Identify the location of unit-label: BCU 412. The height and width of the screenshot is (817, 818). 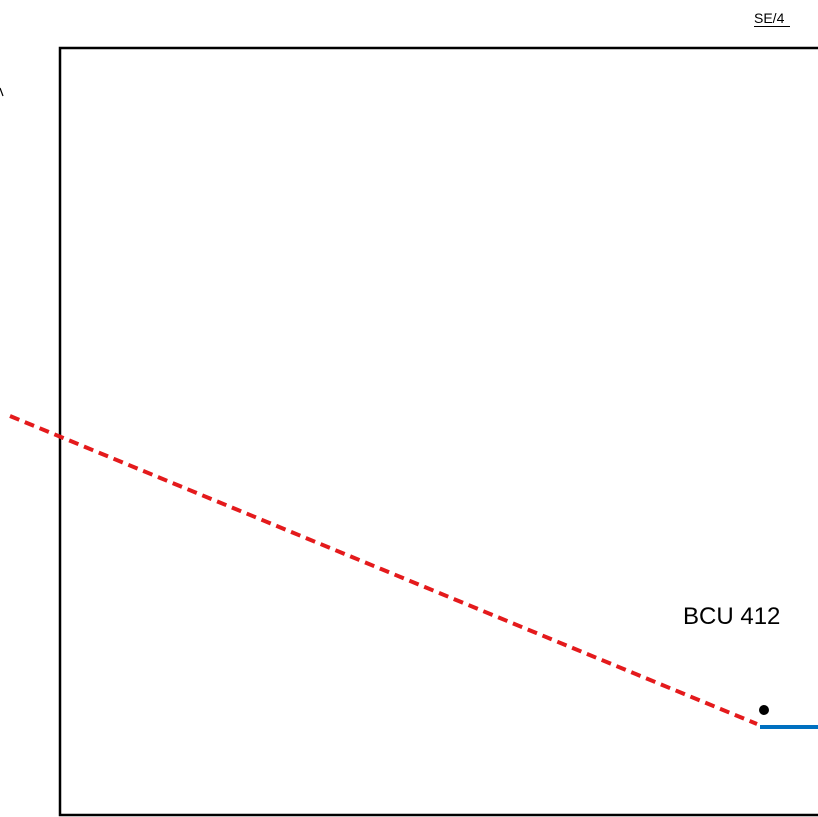
(732, 616).